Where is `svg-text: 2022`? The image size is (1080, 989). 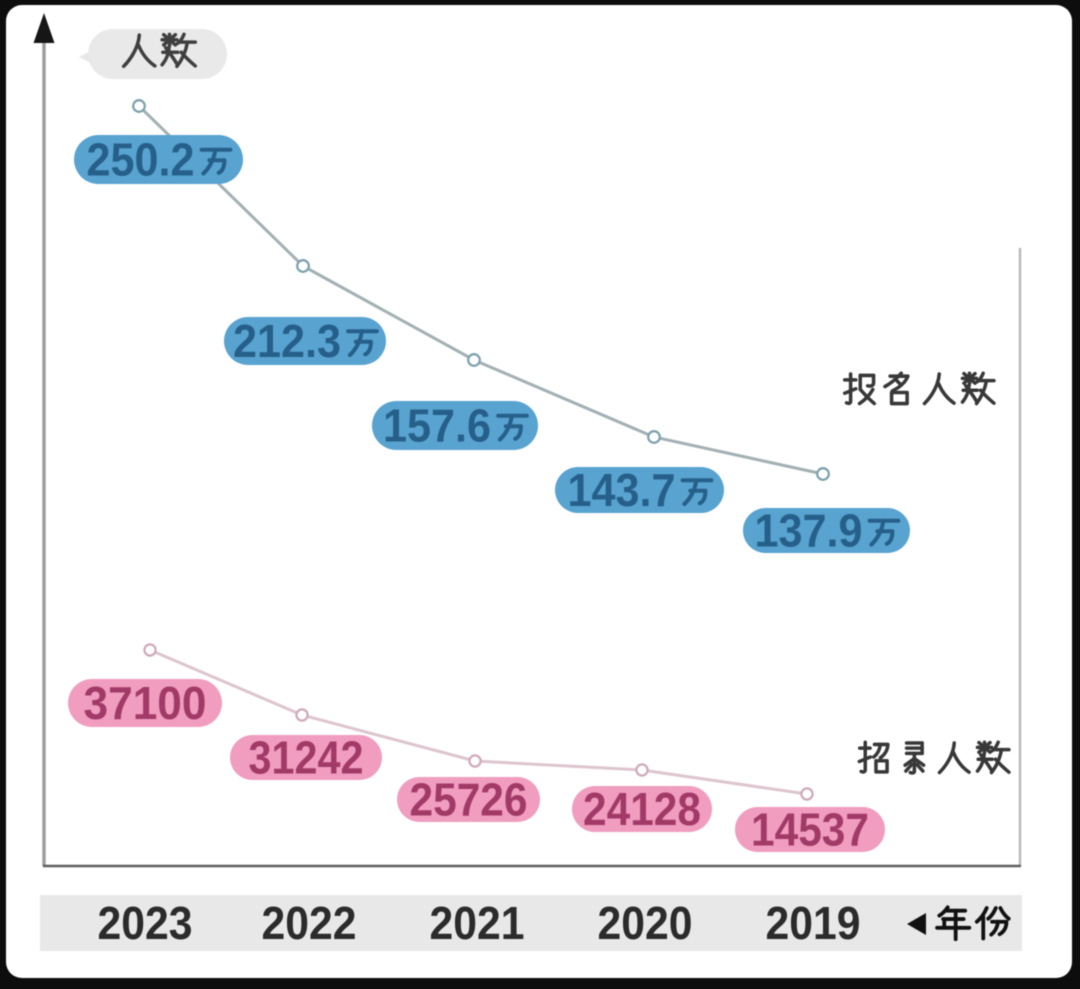
svg-text: 2022 is located at coordinates (309, 923).